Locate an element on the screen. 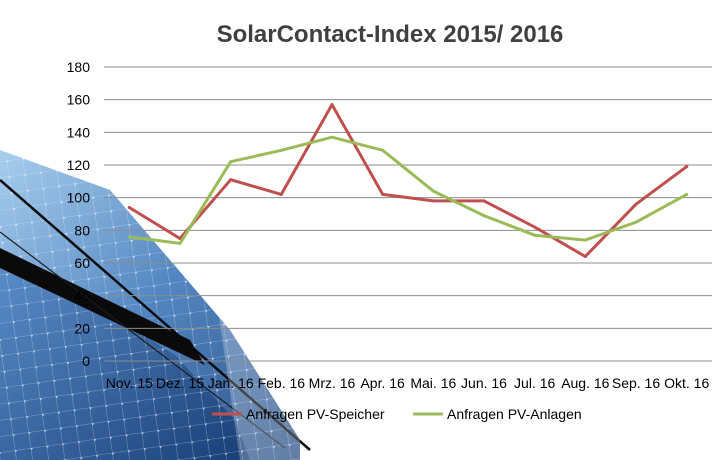 Image resolution: width=728 pixels, height=460 pixels. x-tick-label: Nov. 15 is located at coordinates (129, 383).